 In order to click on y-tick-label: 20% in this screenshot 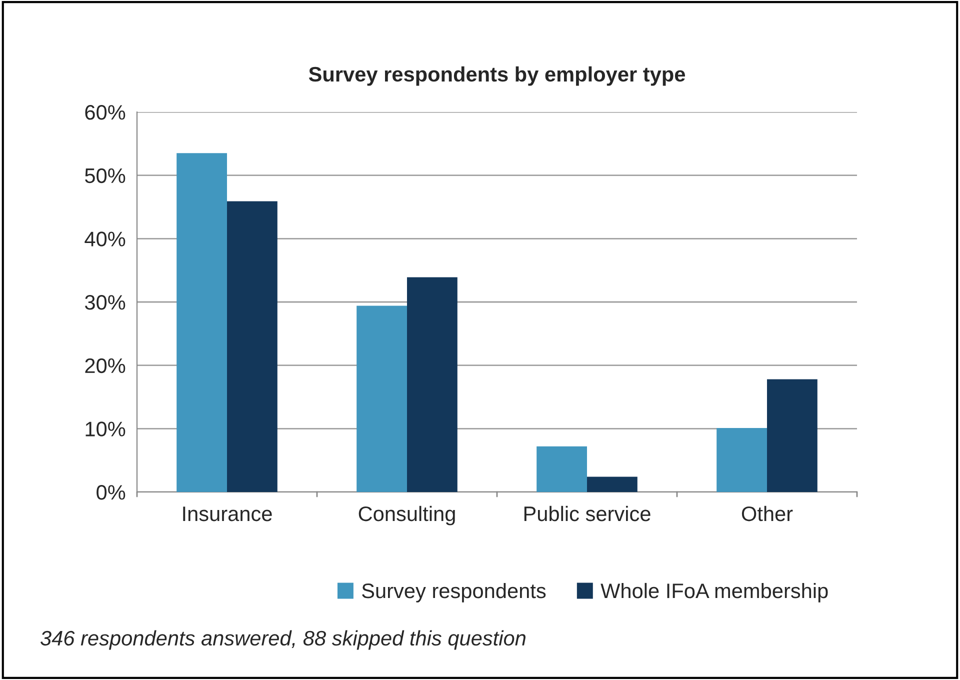, I will do `click(105, 366)`.